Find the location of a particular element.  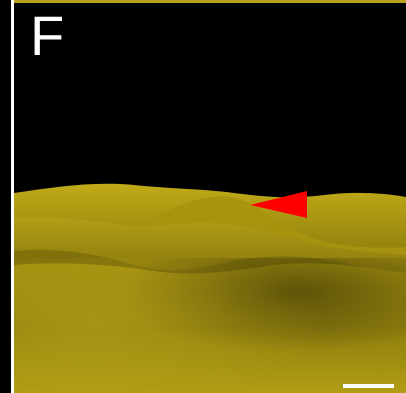

red-triangle-marker-icon is located at coordinates (278, 204).